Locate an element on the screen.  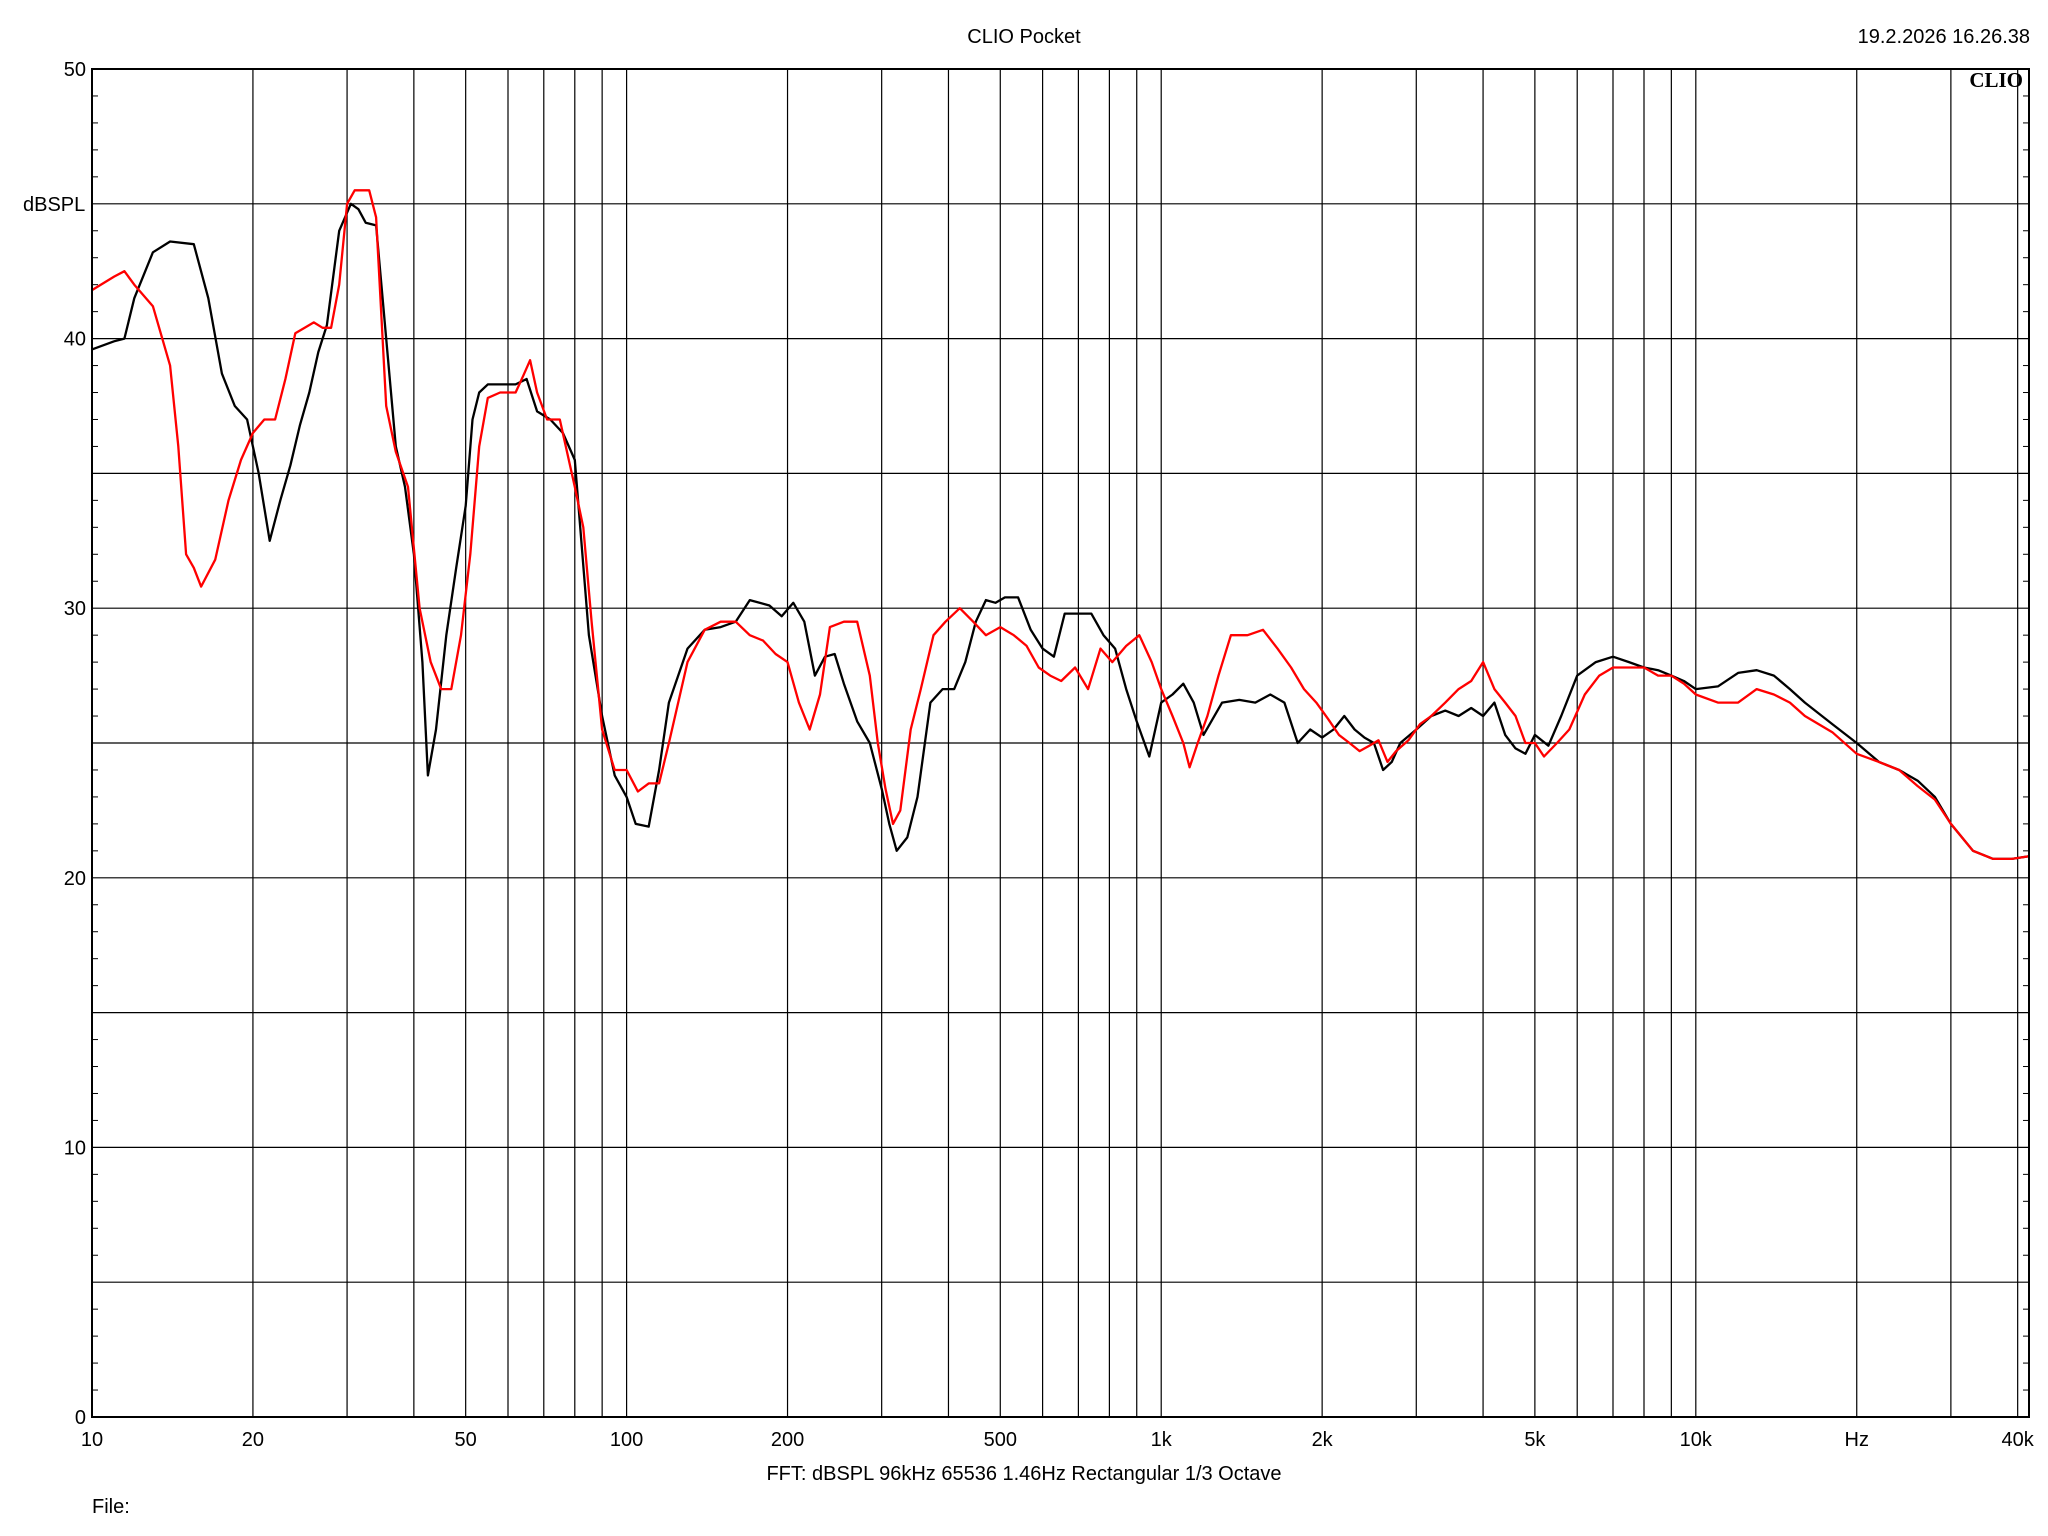
chart-title: CLIO Pocket is located at coordinates (1024, 37).